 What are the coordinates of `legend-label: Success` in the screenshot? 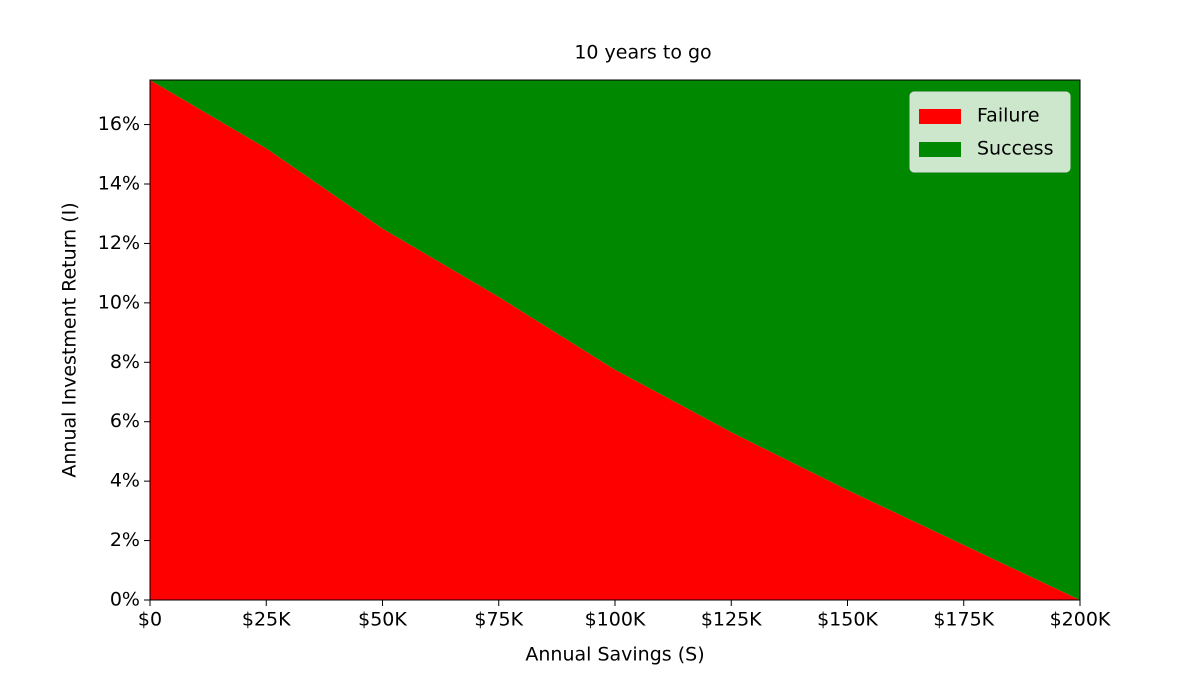 It's located at (1015, 149).